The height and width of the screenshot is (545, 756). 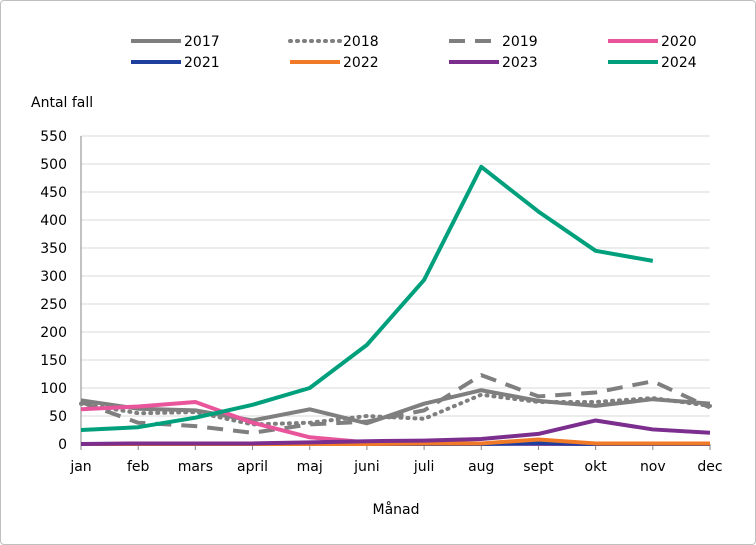 What do you see at coordinates (202, 42) in the screenshot?
I see `legend-label: 2017` at bounding box center [202, 42].